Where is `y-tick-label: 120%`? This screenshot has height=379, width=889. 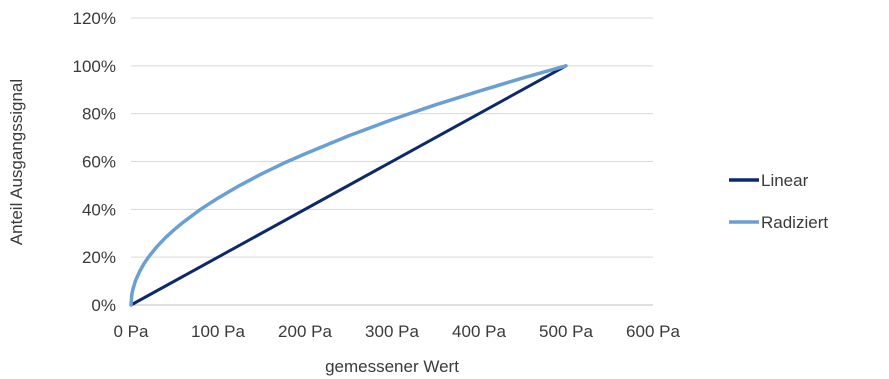 y-tick-label: 120% is located at coordinates (94, 18).